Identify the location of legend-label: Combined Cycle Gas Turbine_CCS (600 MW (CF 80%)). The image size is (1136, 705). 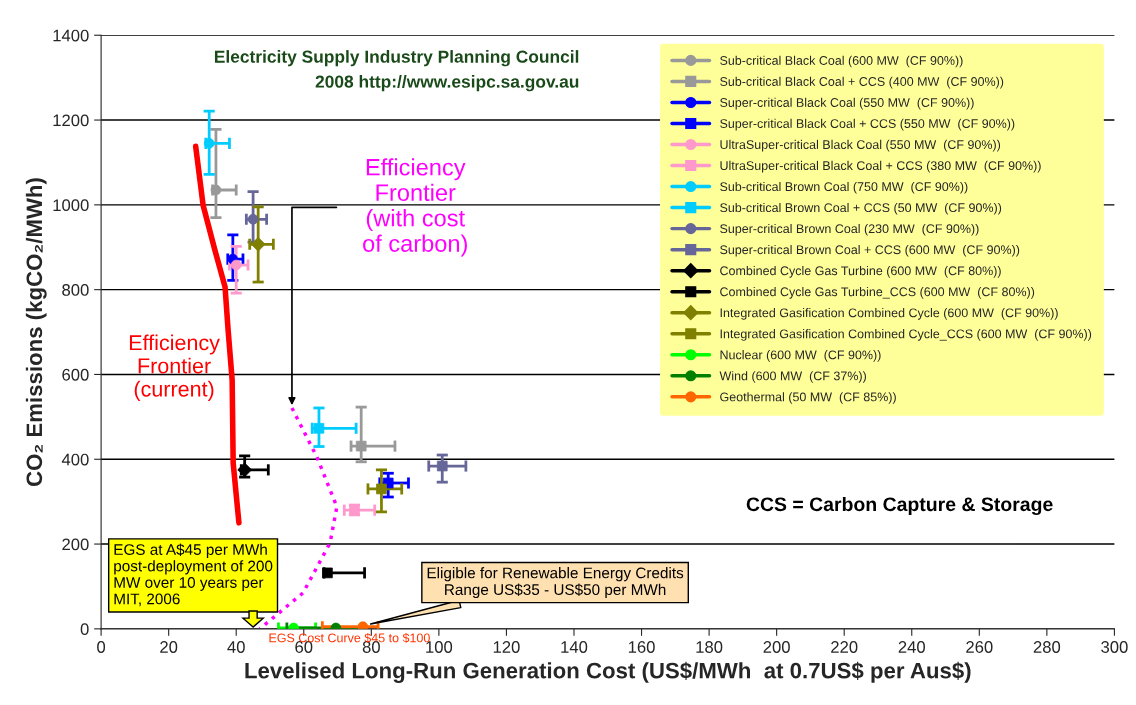
(877, 293).